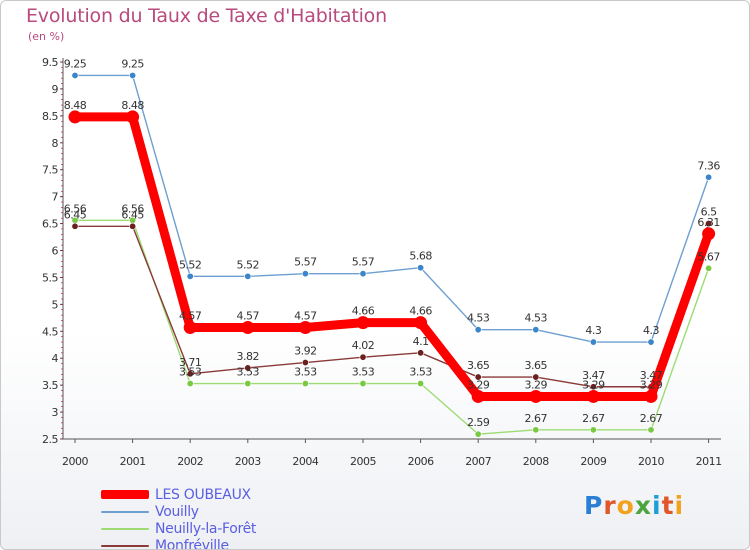 The image size is (750, 550). Describe the element at coordinates (625, 505) in the screenshot. I see `logo-letter: o` at that location.